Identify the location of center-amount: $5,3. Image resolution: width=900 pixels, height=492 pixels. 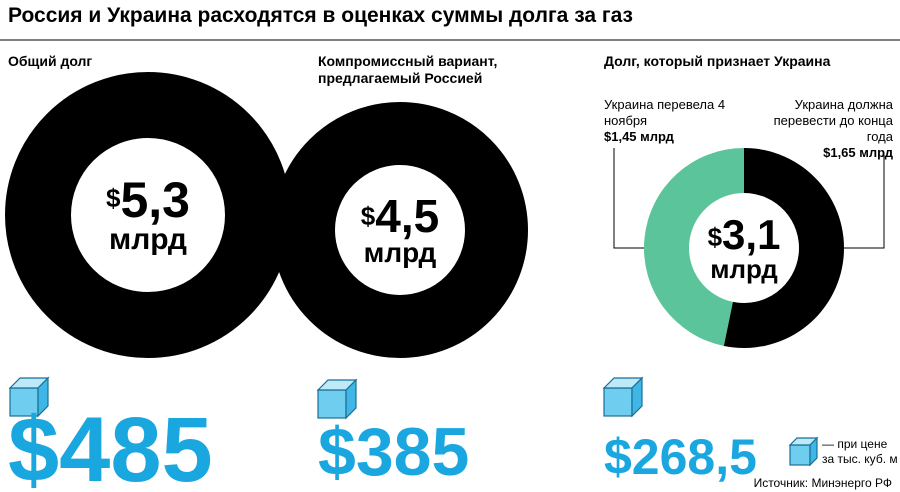
(148, 200).